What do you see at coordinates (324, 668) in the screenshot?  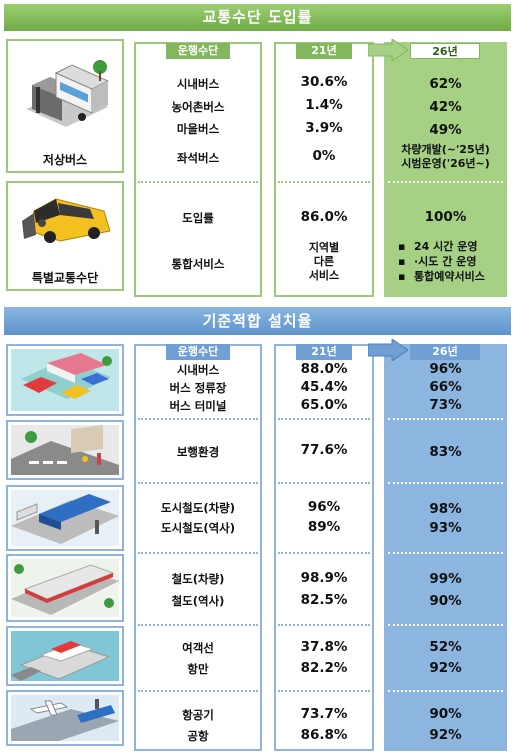 I see `s2-g5-r2-21: 82.2%` at bounding box center [324, 668].